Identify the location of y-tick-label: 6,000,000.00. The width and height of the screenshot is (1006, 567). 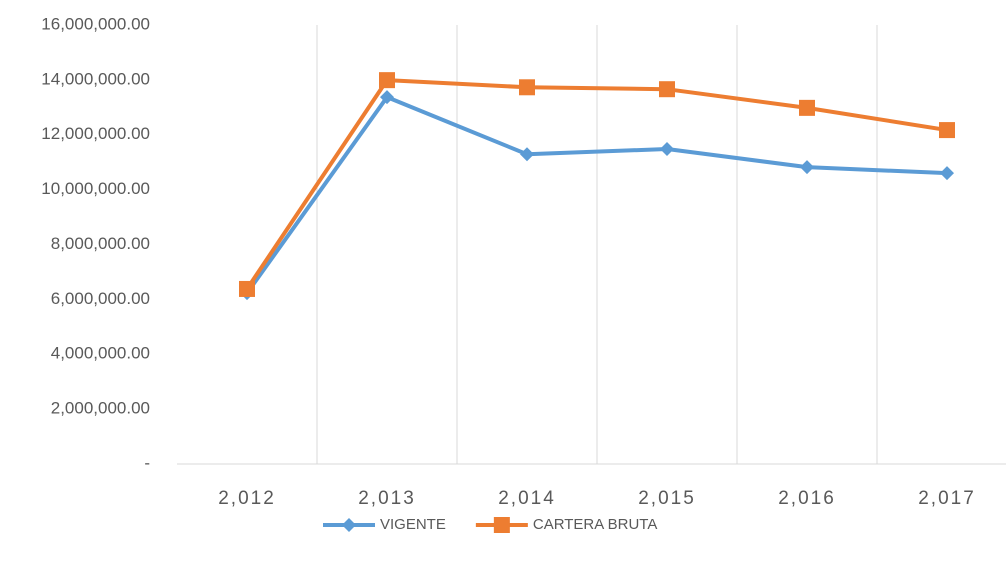
(100, 298).